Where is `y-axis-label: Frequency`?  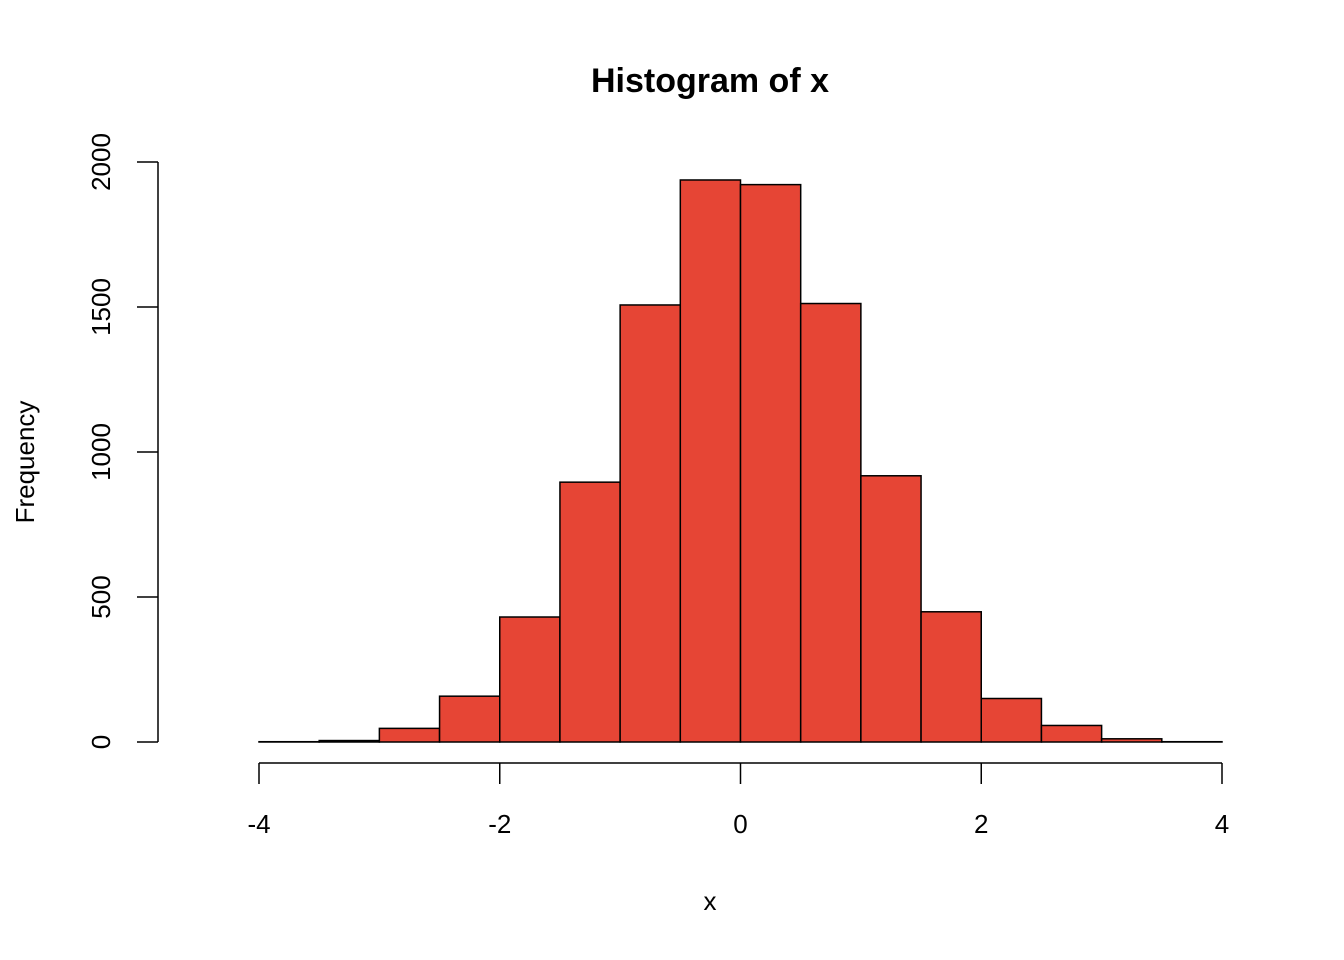
y-axis-label: Frequency is located at coordinates (25, 462).